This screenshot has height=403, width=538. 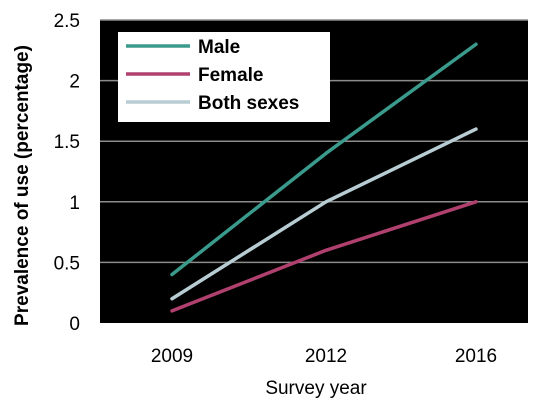 I want to click on x-axis-ticks: 2009 2012 2016, so click(x=324, y=356).